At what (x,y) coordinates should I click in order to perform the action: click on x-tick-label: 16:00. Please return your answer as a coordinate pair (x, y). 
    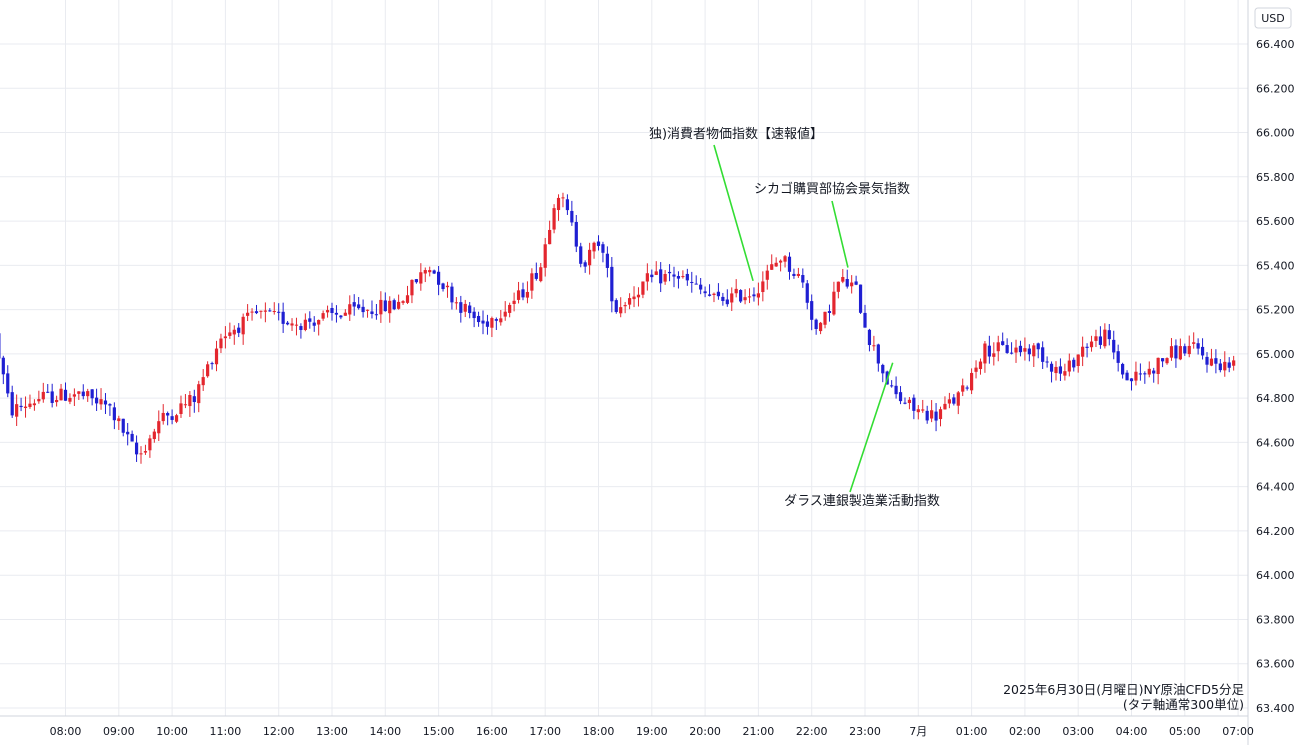
    Looking at the image, I should click on (492, 731).